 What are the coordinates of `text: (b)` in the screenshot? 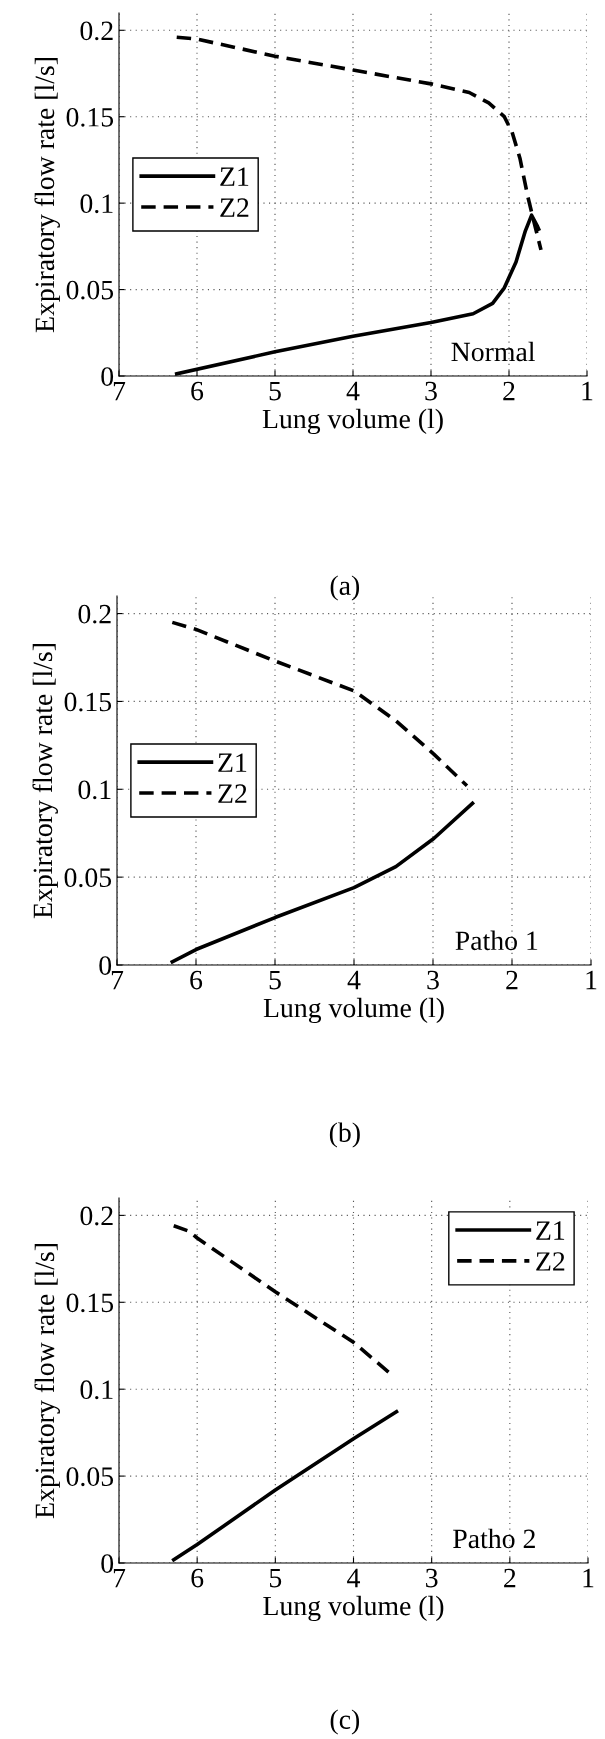 It's located at (344, 1135).